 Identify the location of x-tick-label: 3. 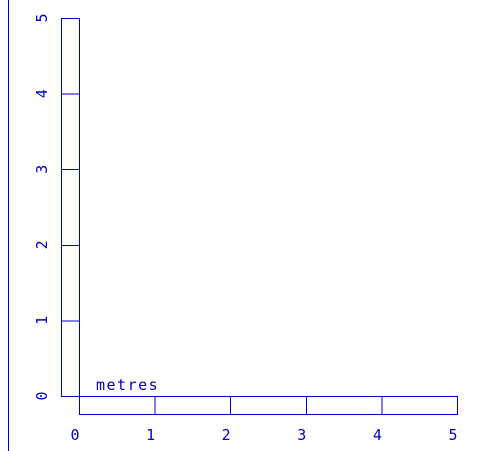
(301, 435).